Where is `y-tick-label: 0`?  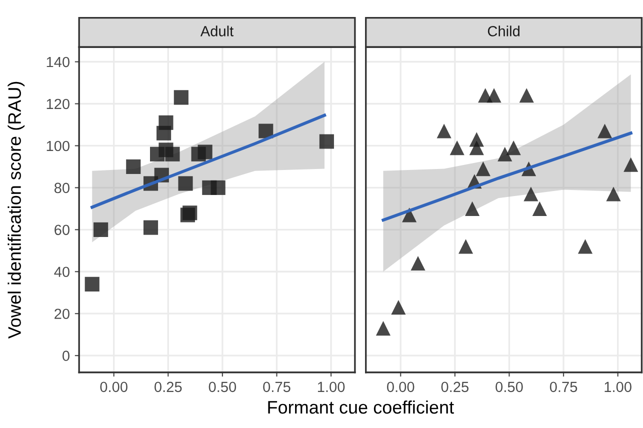 y-tick-label: 0 is located at coordinates (66, 355).